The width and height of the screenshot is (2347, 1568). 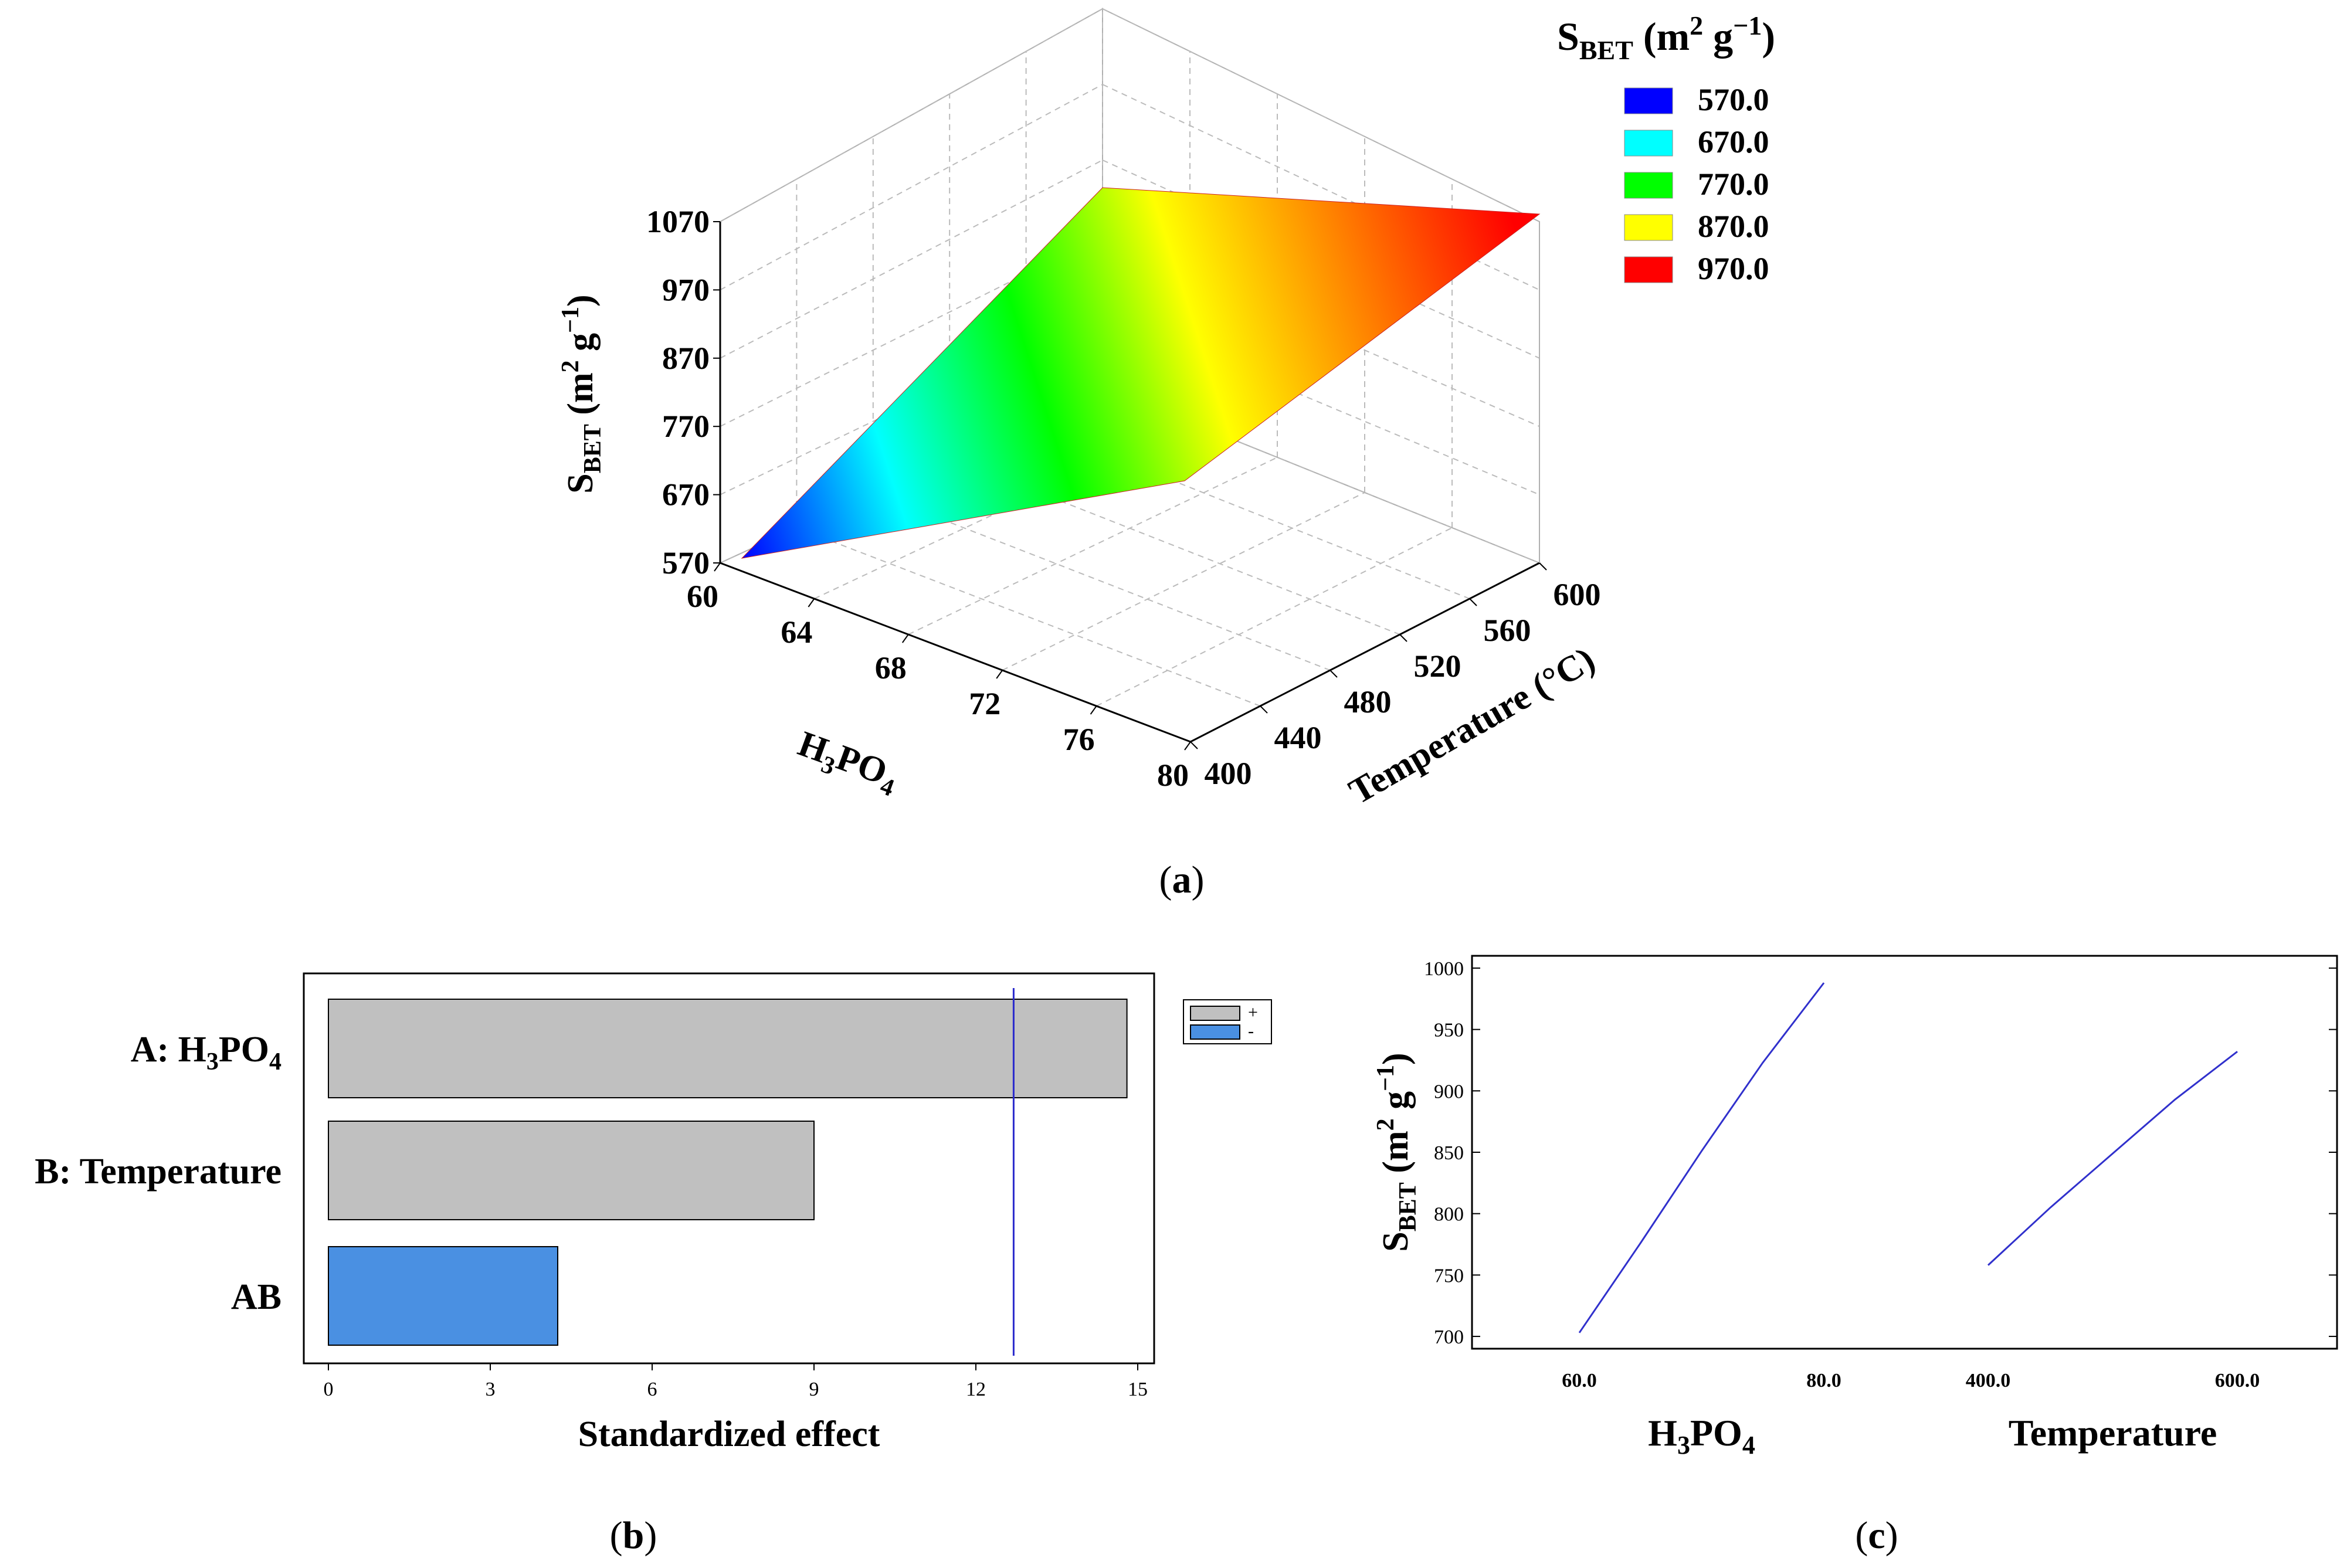 I want to click on x-tick-label: 72, so click(x=984, y=703).